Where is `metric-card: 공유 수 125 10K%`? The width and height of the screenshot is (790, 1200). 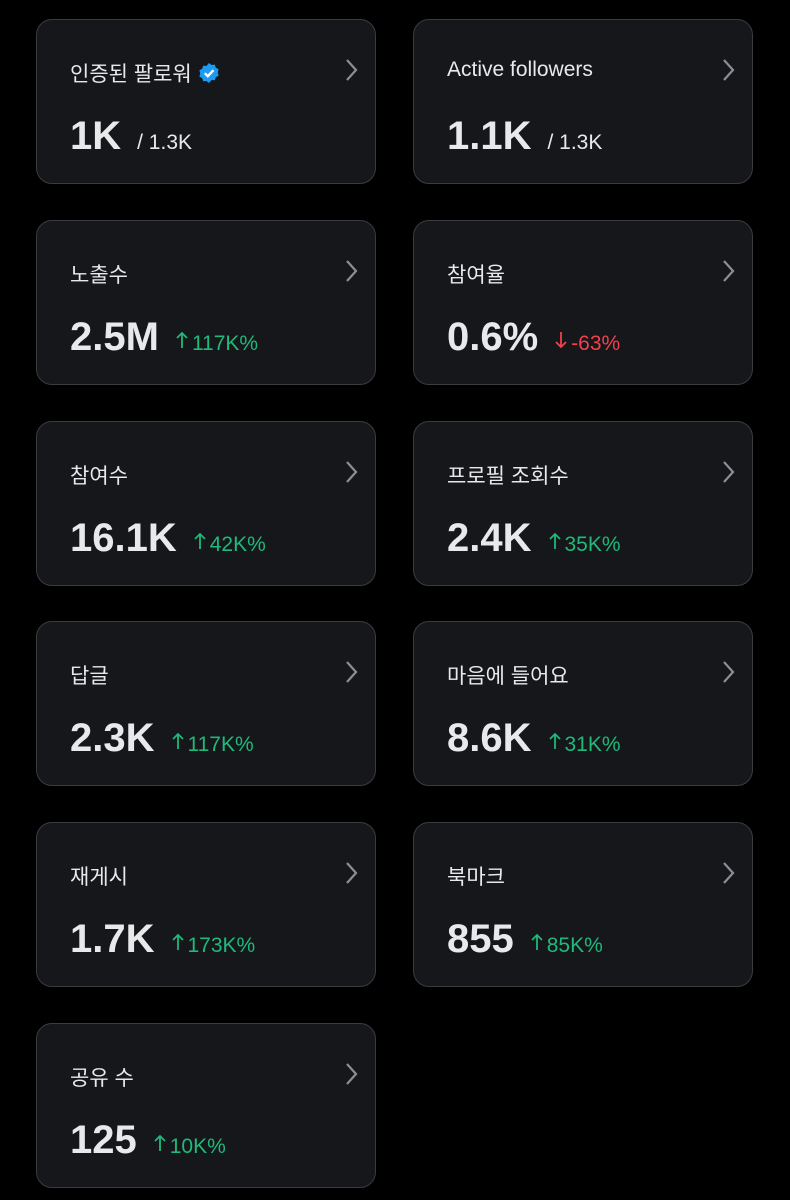 metric-card: 공유 수 125 10K% is located at coordinates (206, 1105).